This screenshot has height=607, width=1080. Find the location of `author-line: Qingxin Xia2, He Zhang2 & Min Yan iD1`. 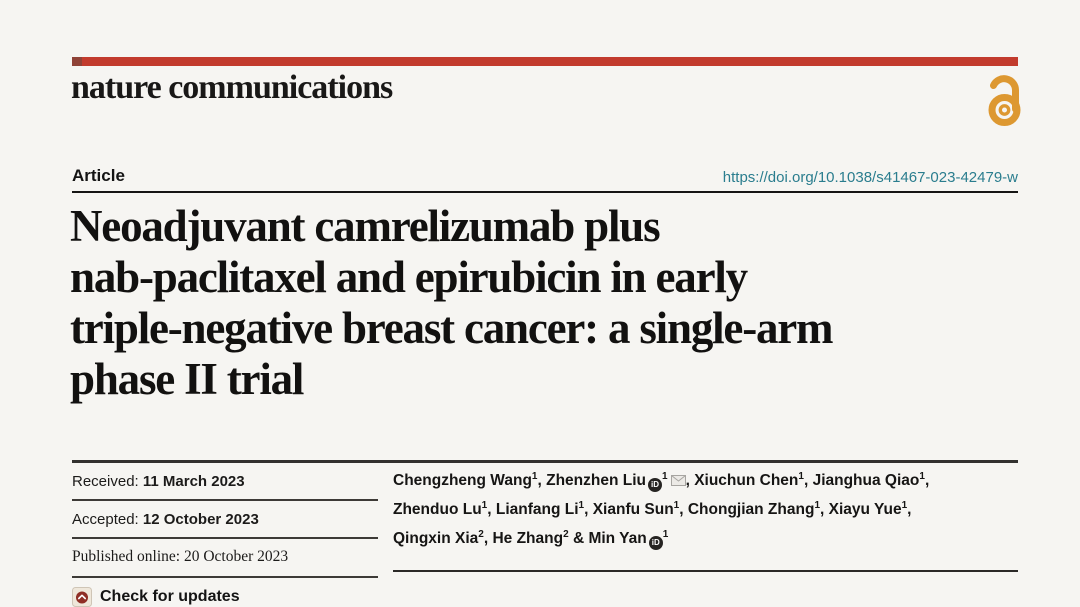

author-line: Qingxin Xia2, He Zhang2 & Min Yan iD1 is located at coordinates (709, 536).